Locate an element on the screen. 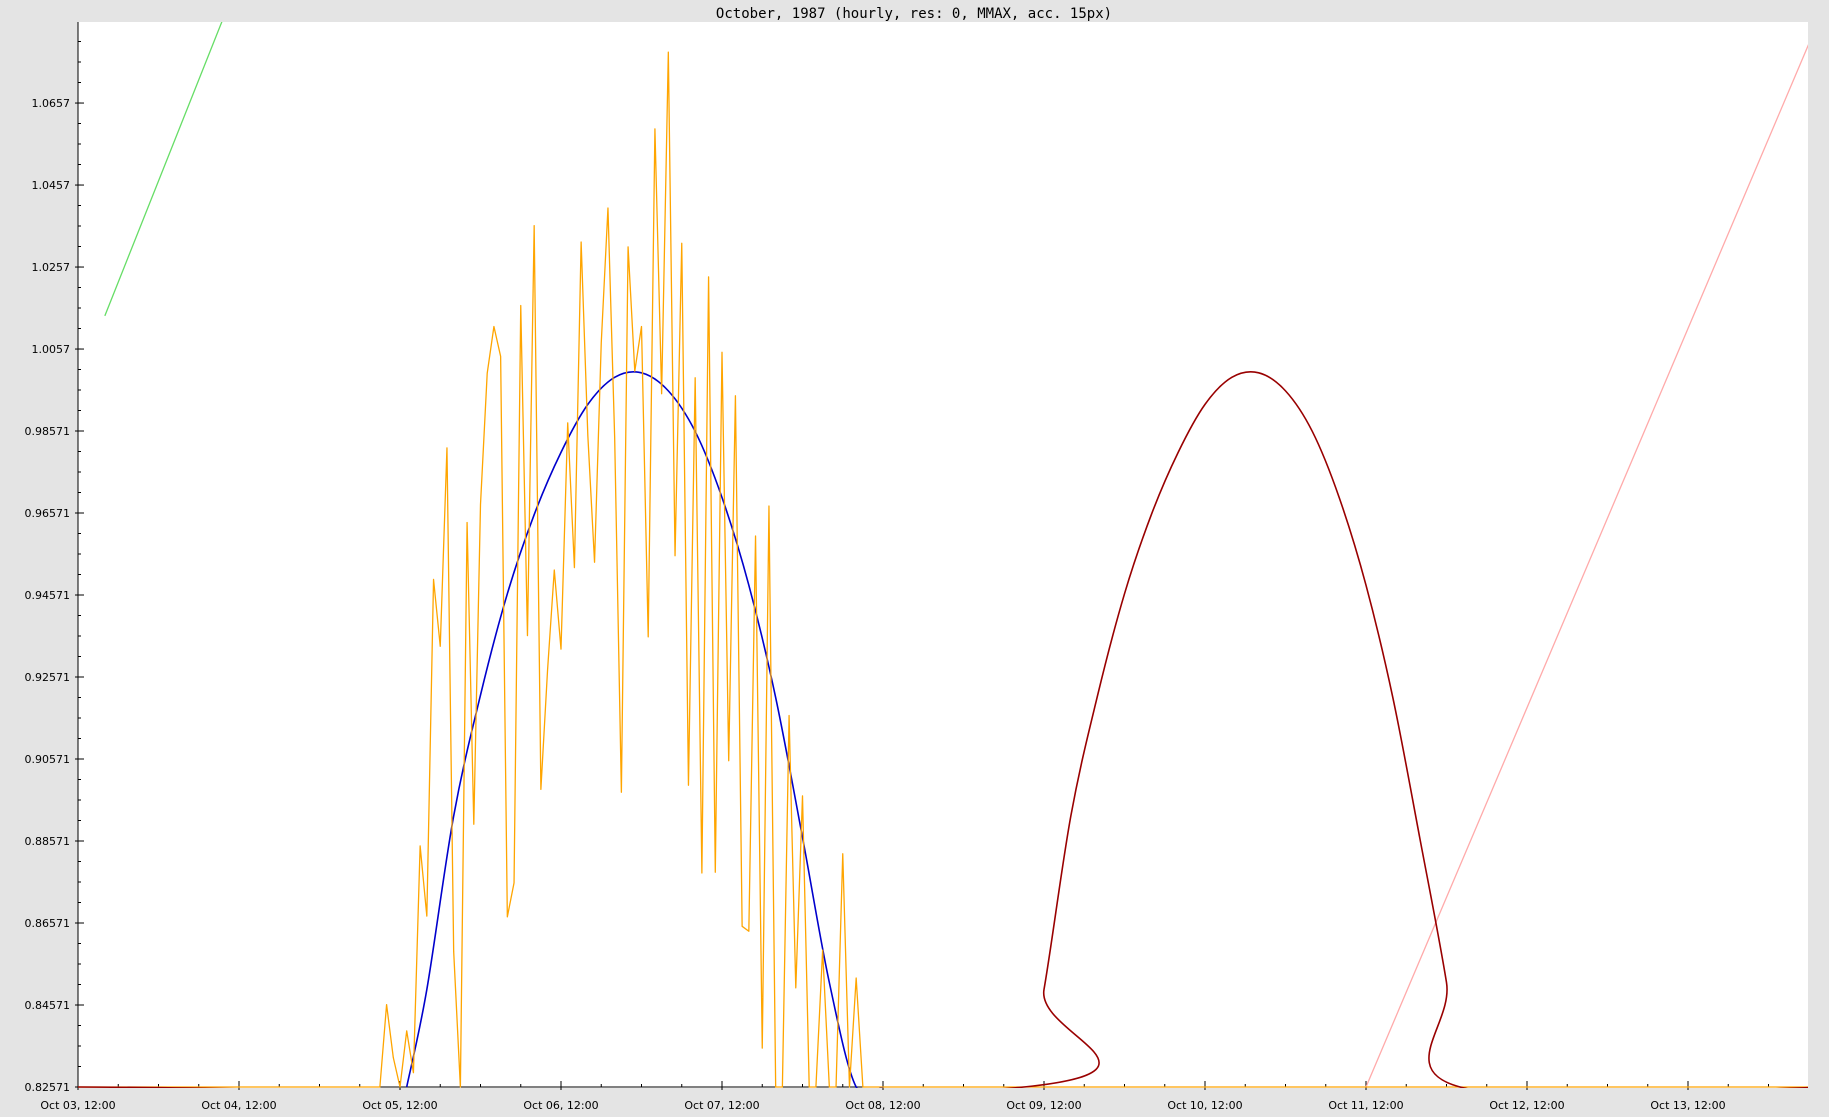  x-tick-label: Oct 10, 12:00 is located at coordinates (1204, 1105).